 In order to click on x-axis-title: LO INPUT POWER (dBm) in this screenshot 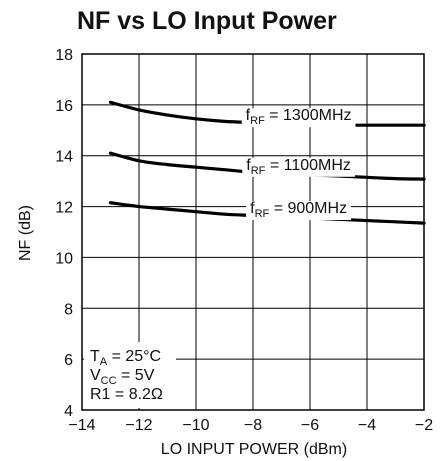, I will do `click(254, 449)`.